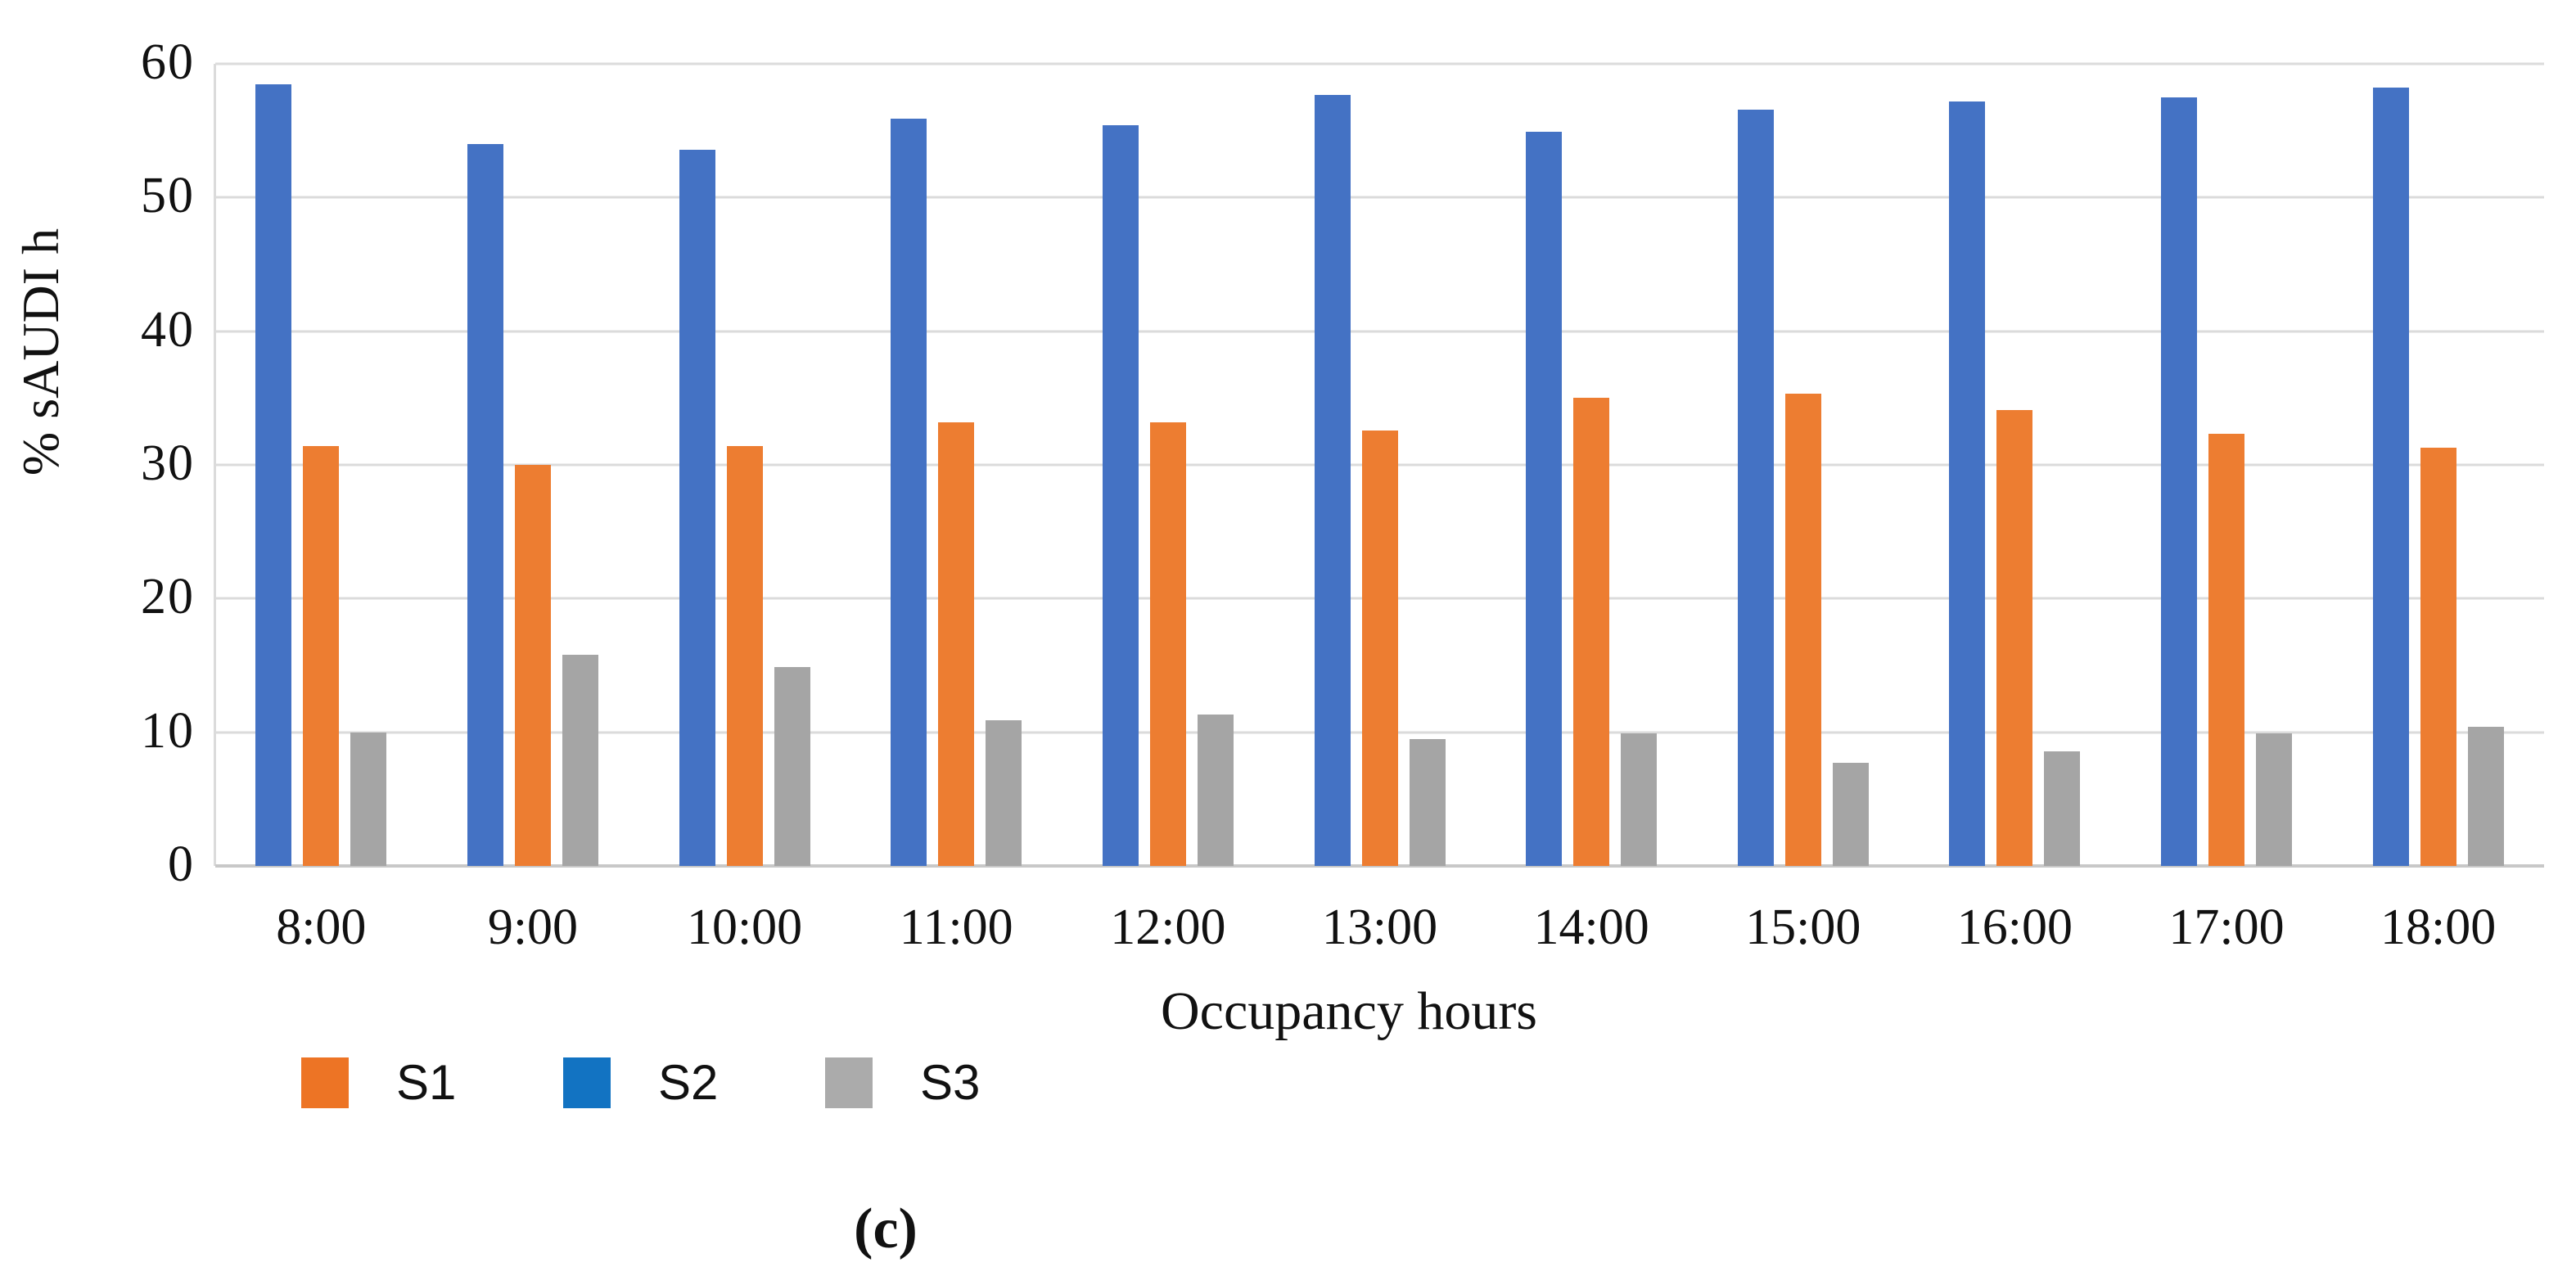 The height and width of the screenshot is (1285, 2576). What do you see at coordinates (426, 1083) in the screenshot?
I see `legend-label-s1: S1` at bounding box center [426, 1083].